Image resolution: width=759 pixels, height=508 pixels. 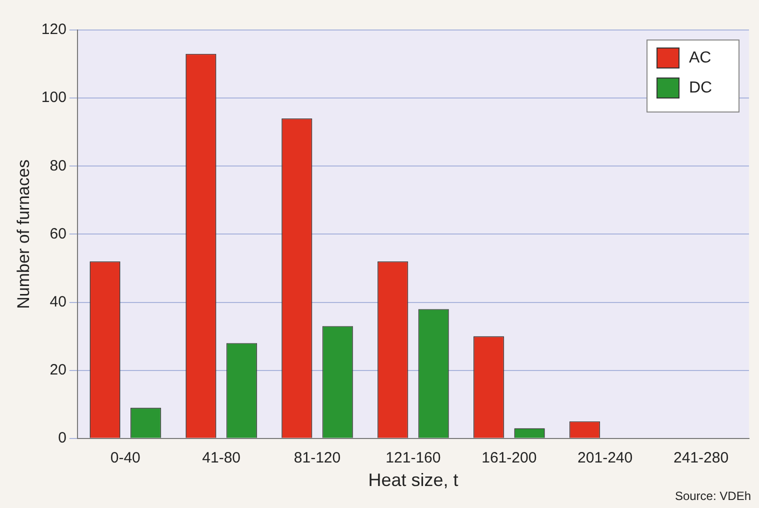 I want to click on x-tick-label: 121-160, so click(x=413, y=458).